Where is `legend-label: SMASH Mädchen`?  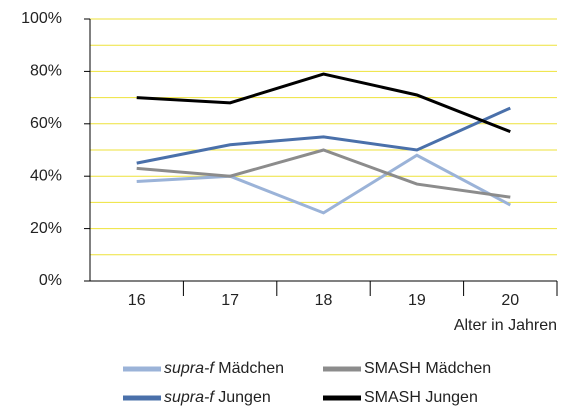
legend-label: SMASH Mädchen is located at coordinates (427, 368).